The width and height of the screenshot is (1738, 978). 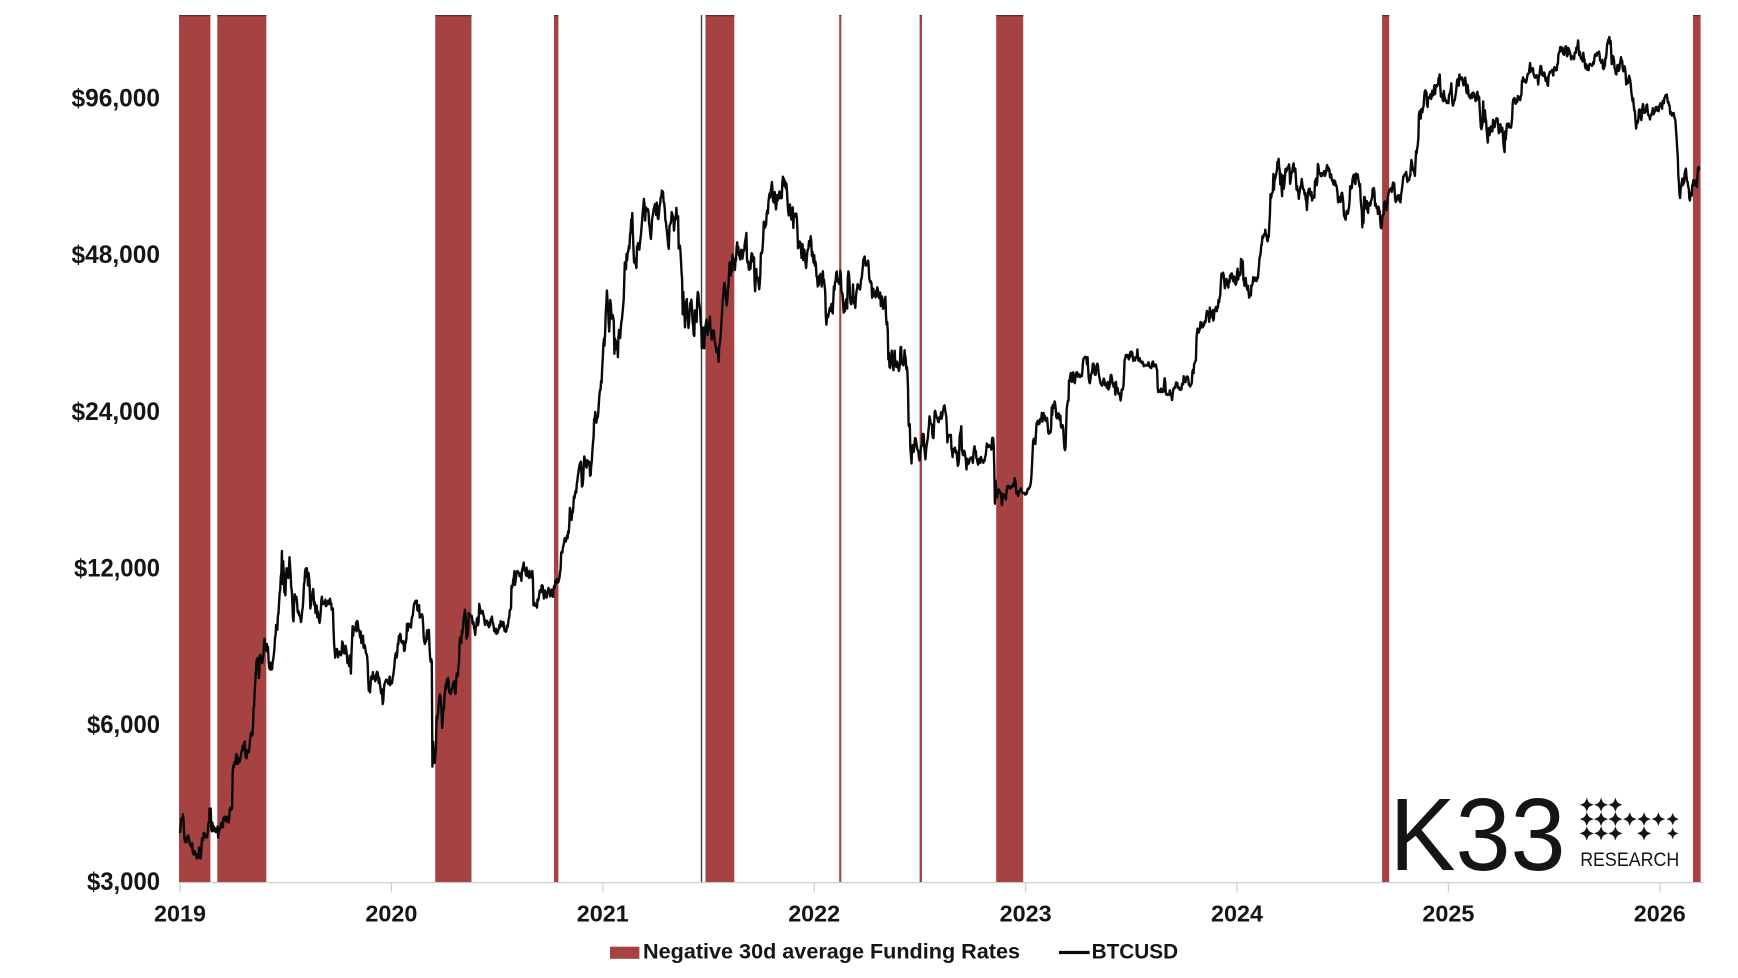 I want to click on svg-text: 2024, so click(x=1237, y=914).